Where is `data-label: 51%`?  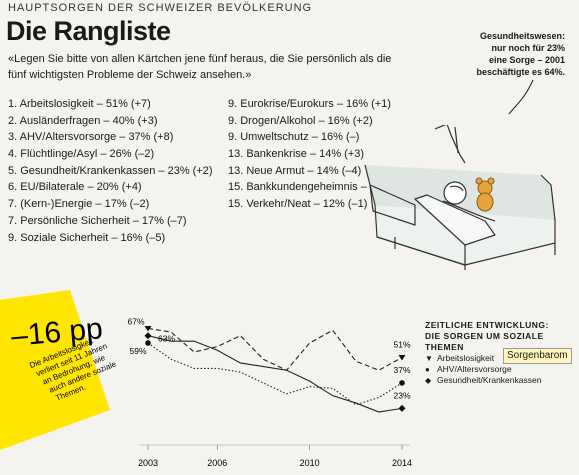
data-label: 51% is located at coordinates (401, 345).